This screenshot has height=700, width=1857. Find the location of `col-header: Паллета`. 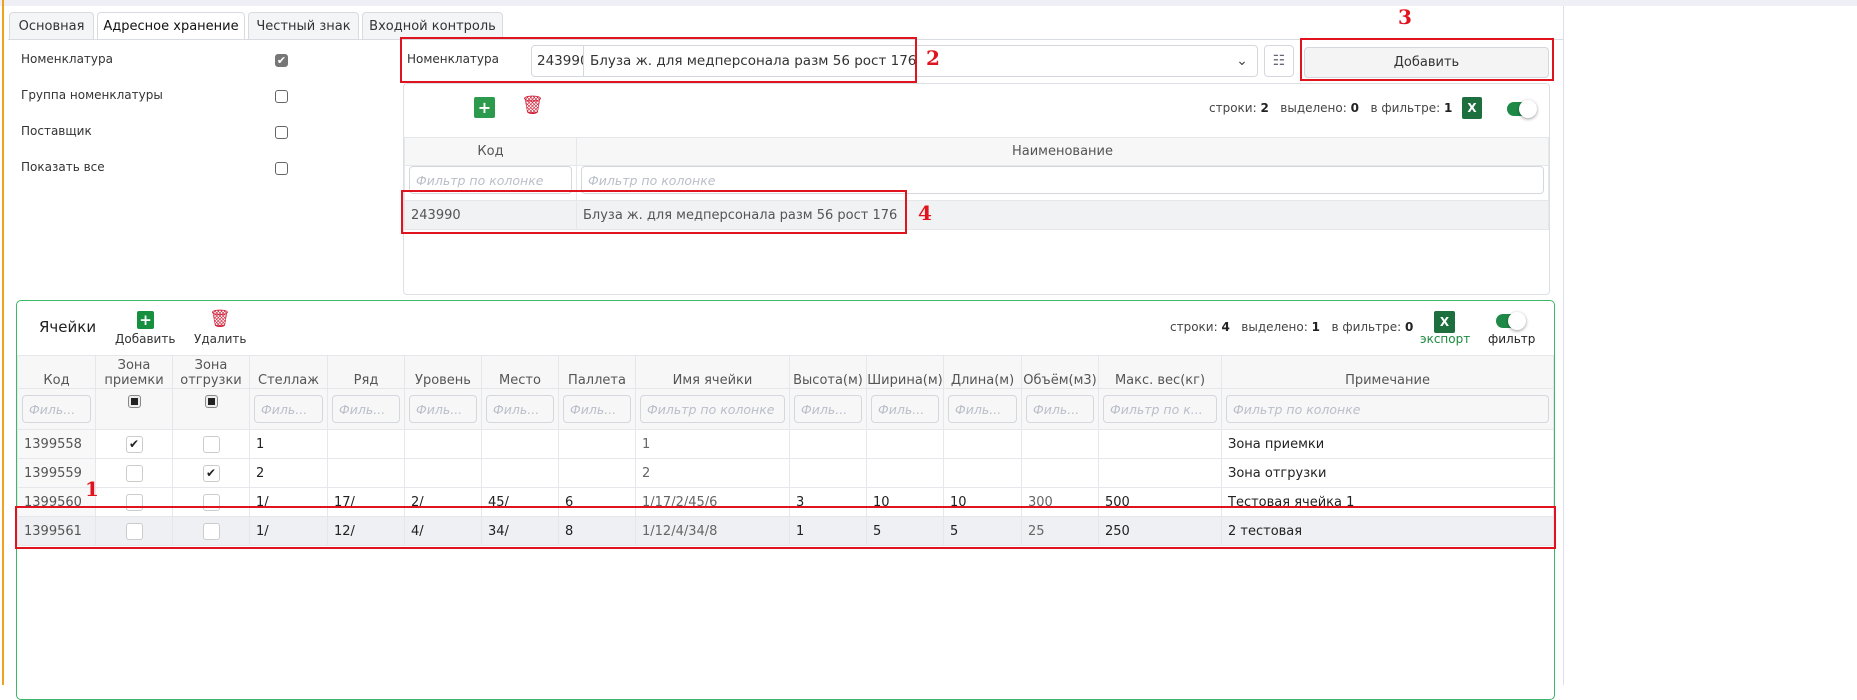

col-header: Паллета is located at coordinates (597, 372).